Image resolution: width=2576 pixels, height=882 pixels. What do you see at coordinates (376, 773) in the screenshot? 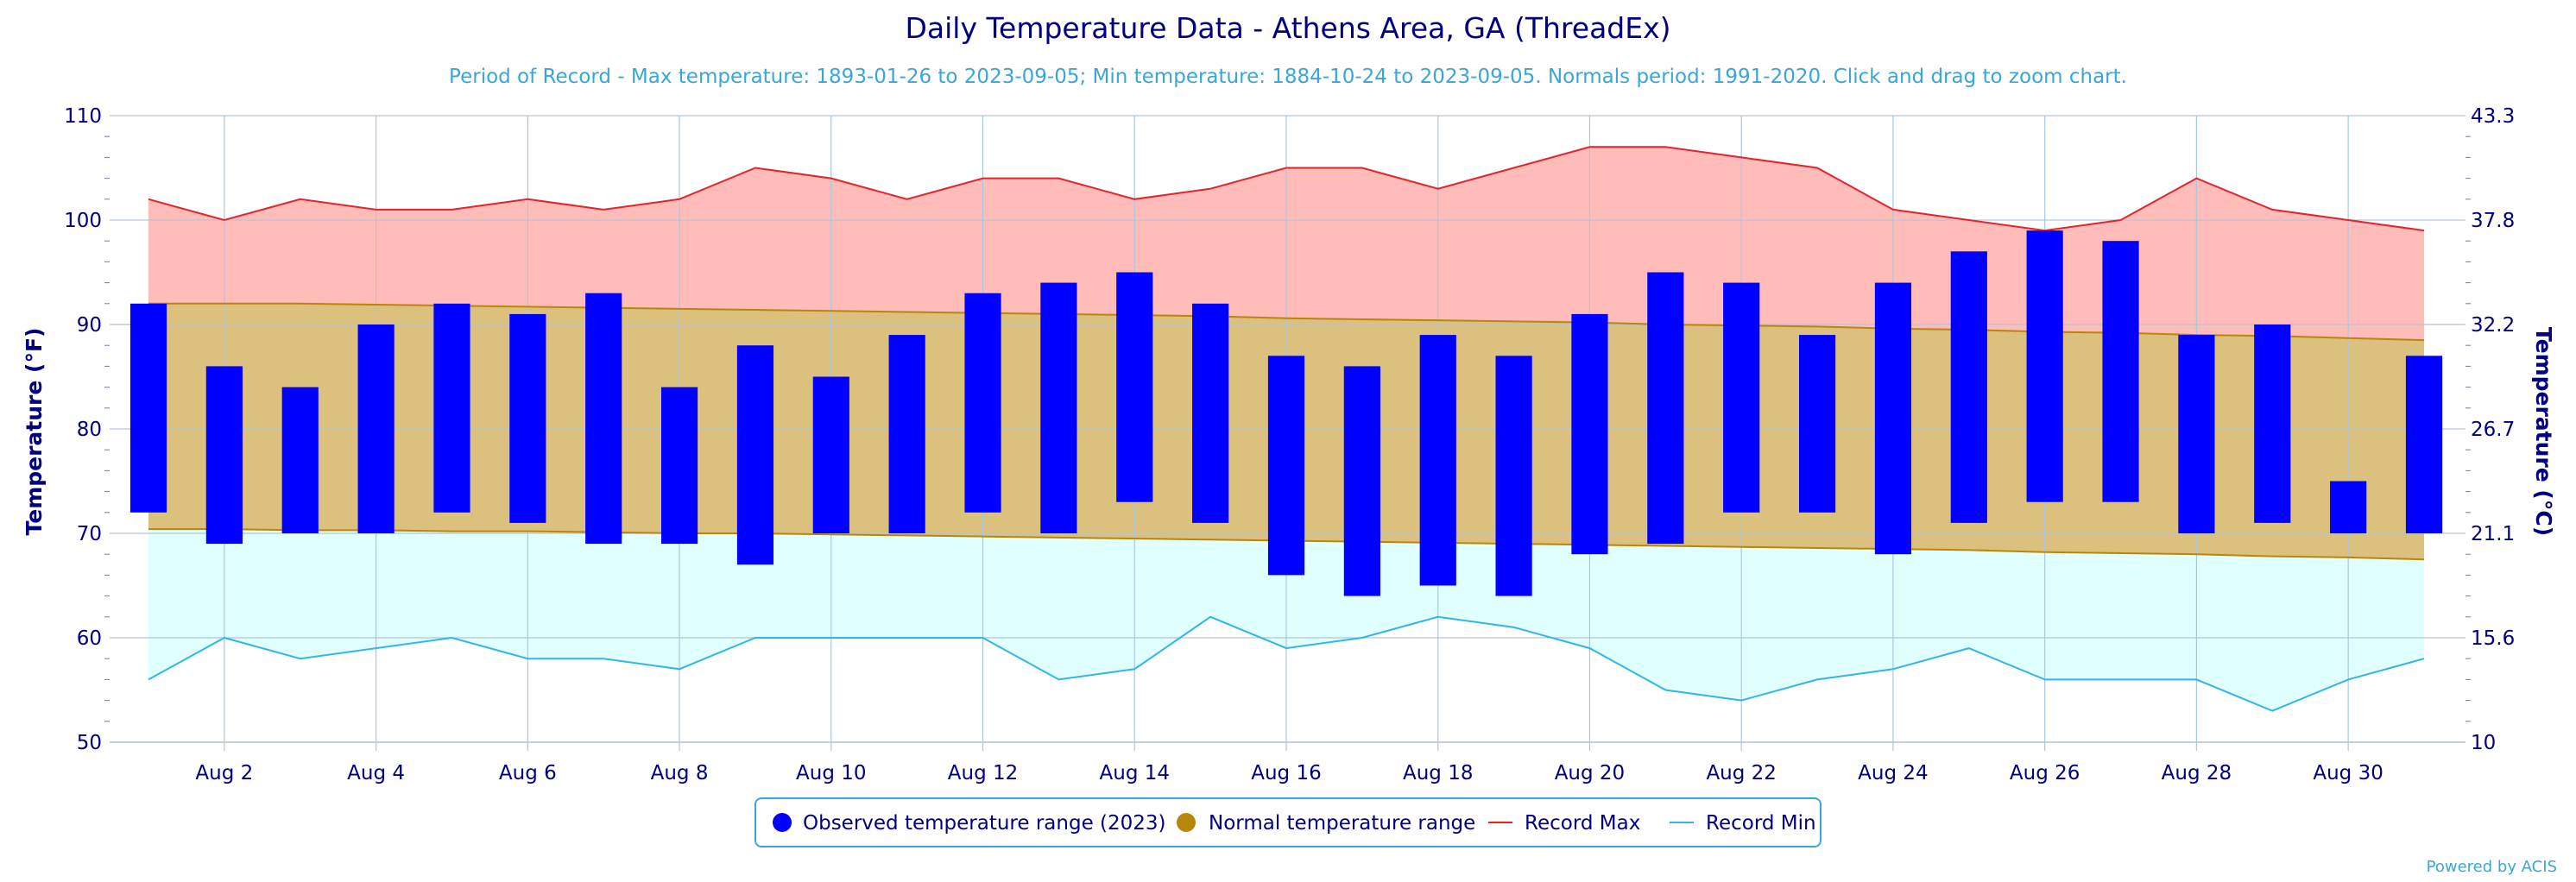
I see `x-tick-label: Aug 4` at bounding box center [376, 773].